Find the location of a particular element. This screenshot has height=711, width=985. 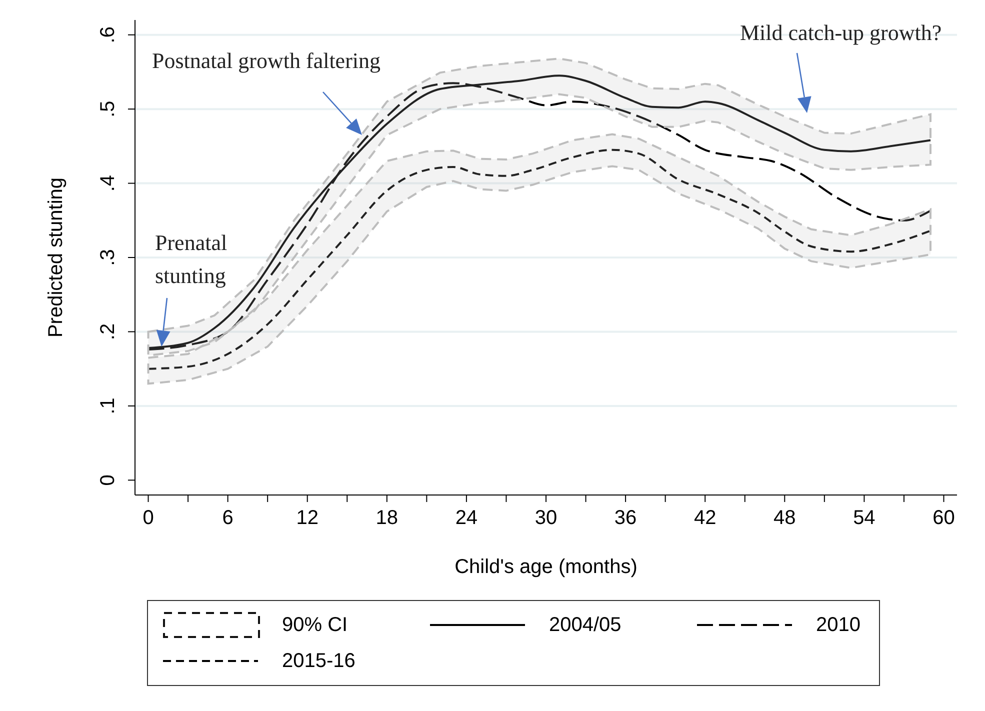

x-tick-label: 30 is located at coordinates (546, 518).